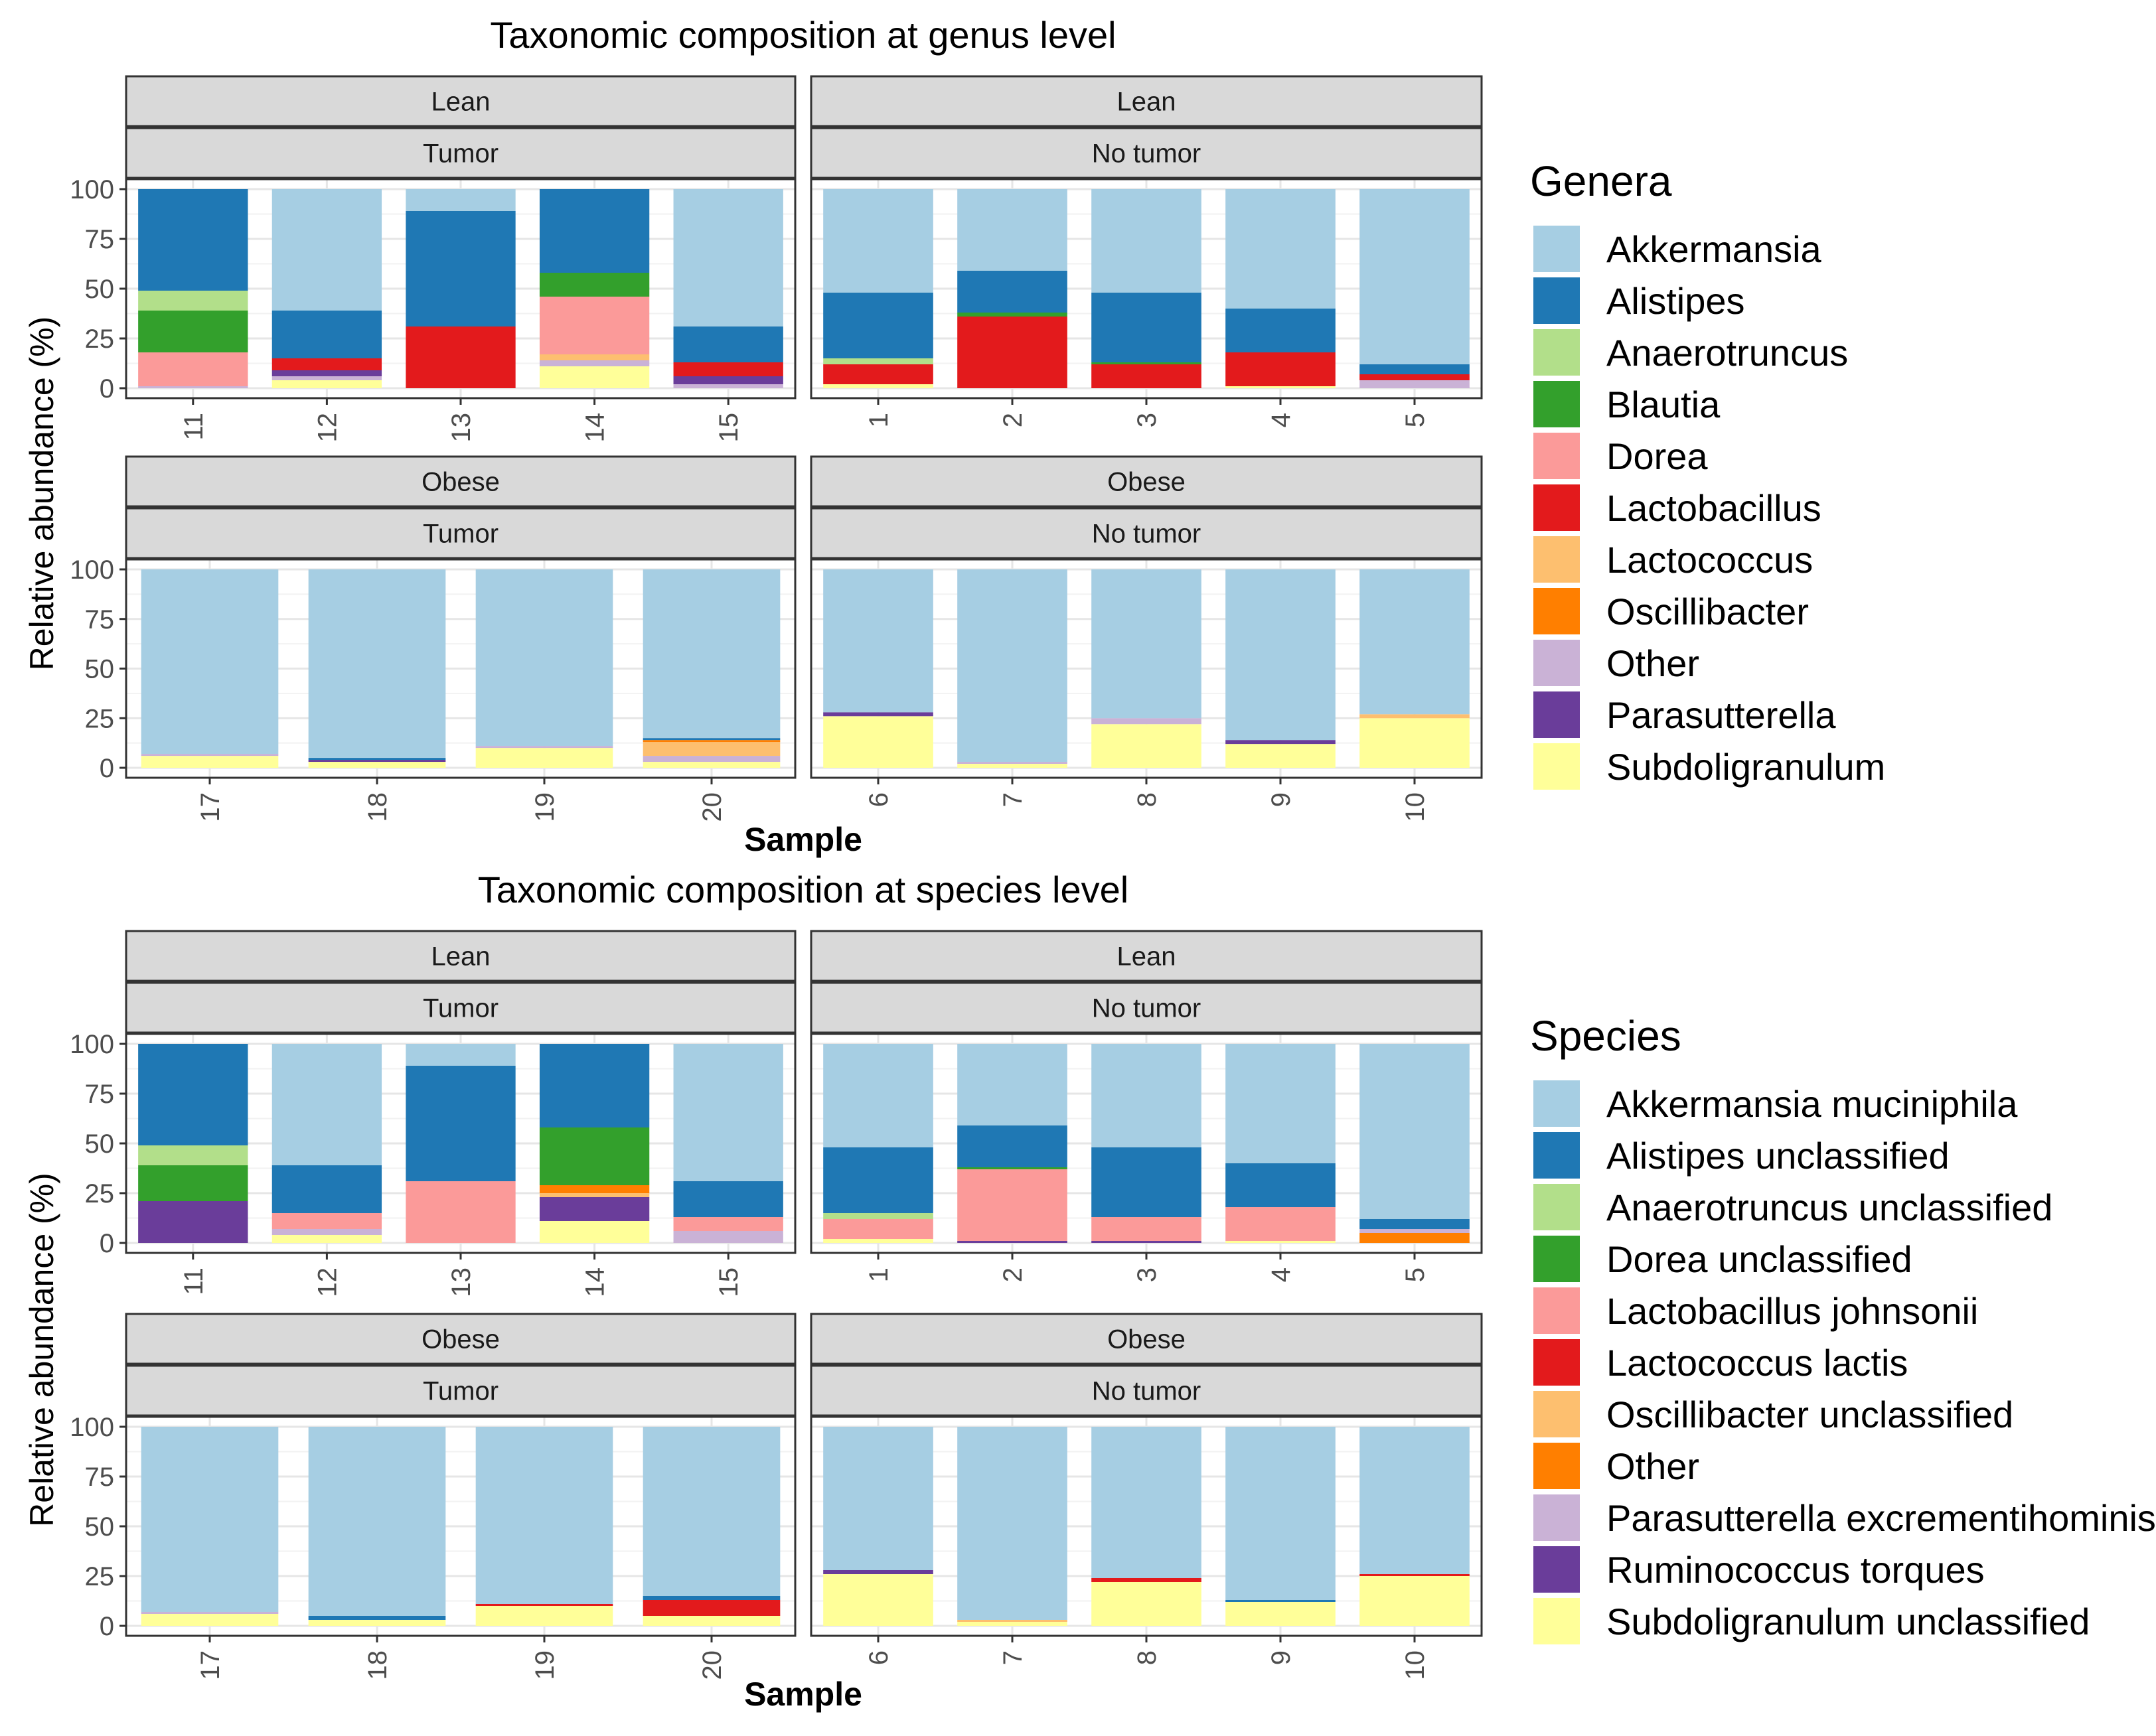 This screenshot has height=1736, width=2156. Describe the element at coordinates (1652, 1466) in the screenshot. I see `legend-label: Other` at that location.